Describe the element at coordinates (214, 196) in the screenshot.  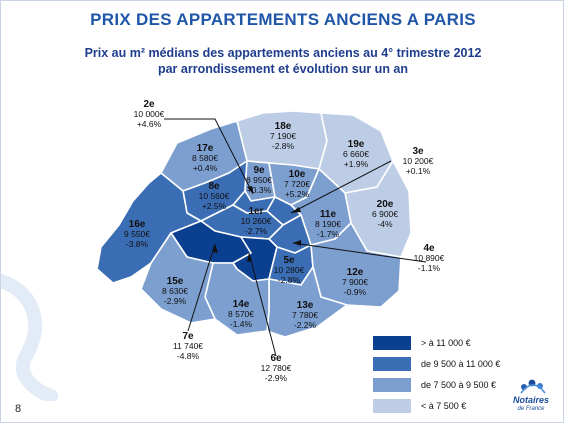
I see `label-8e-price: 10 560€` at that location.